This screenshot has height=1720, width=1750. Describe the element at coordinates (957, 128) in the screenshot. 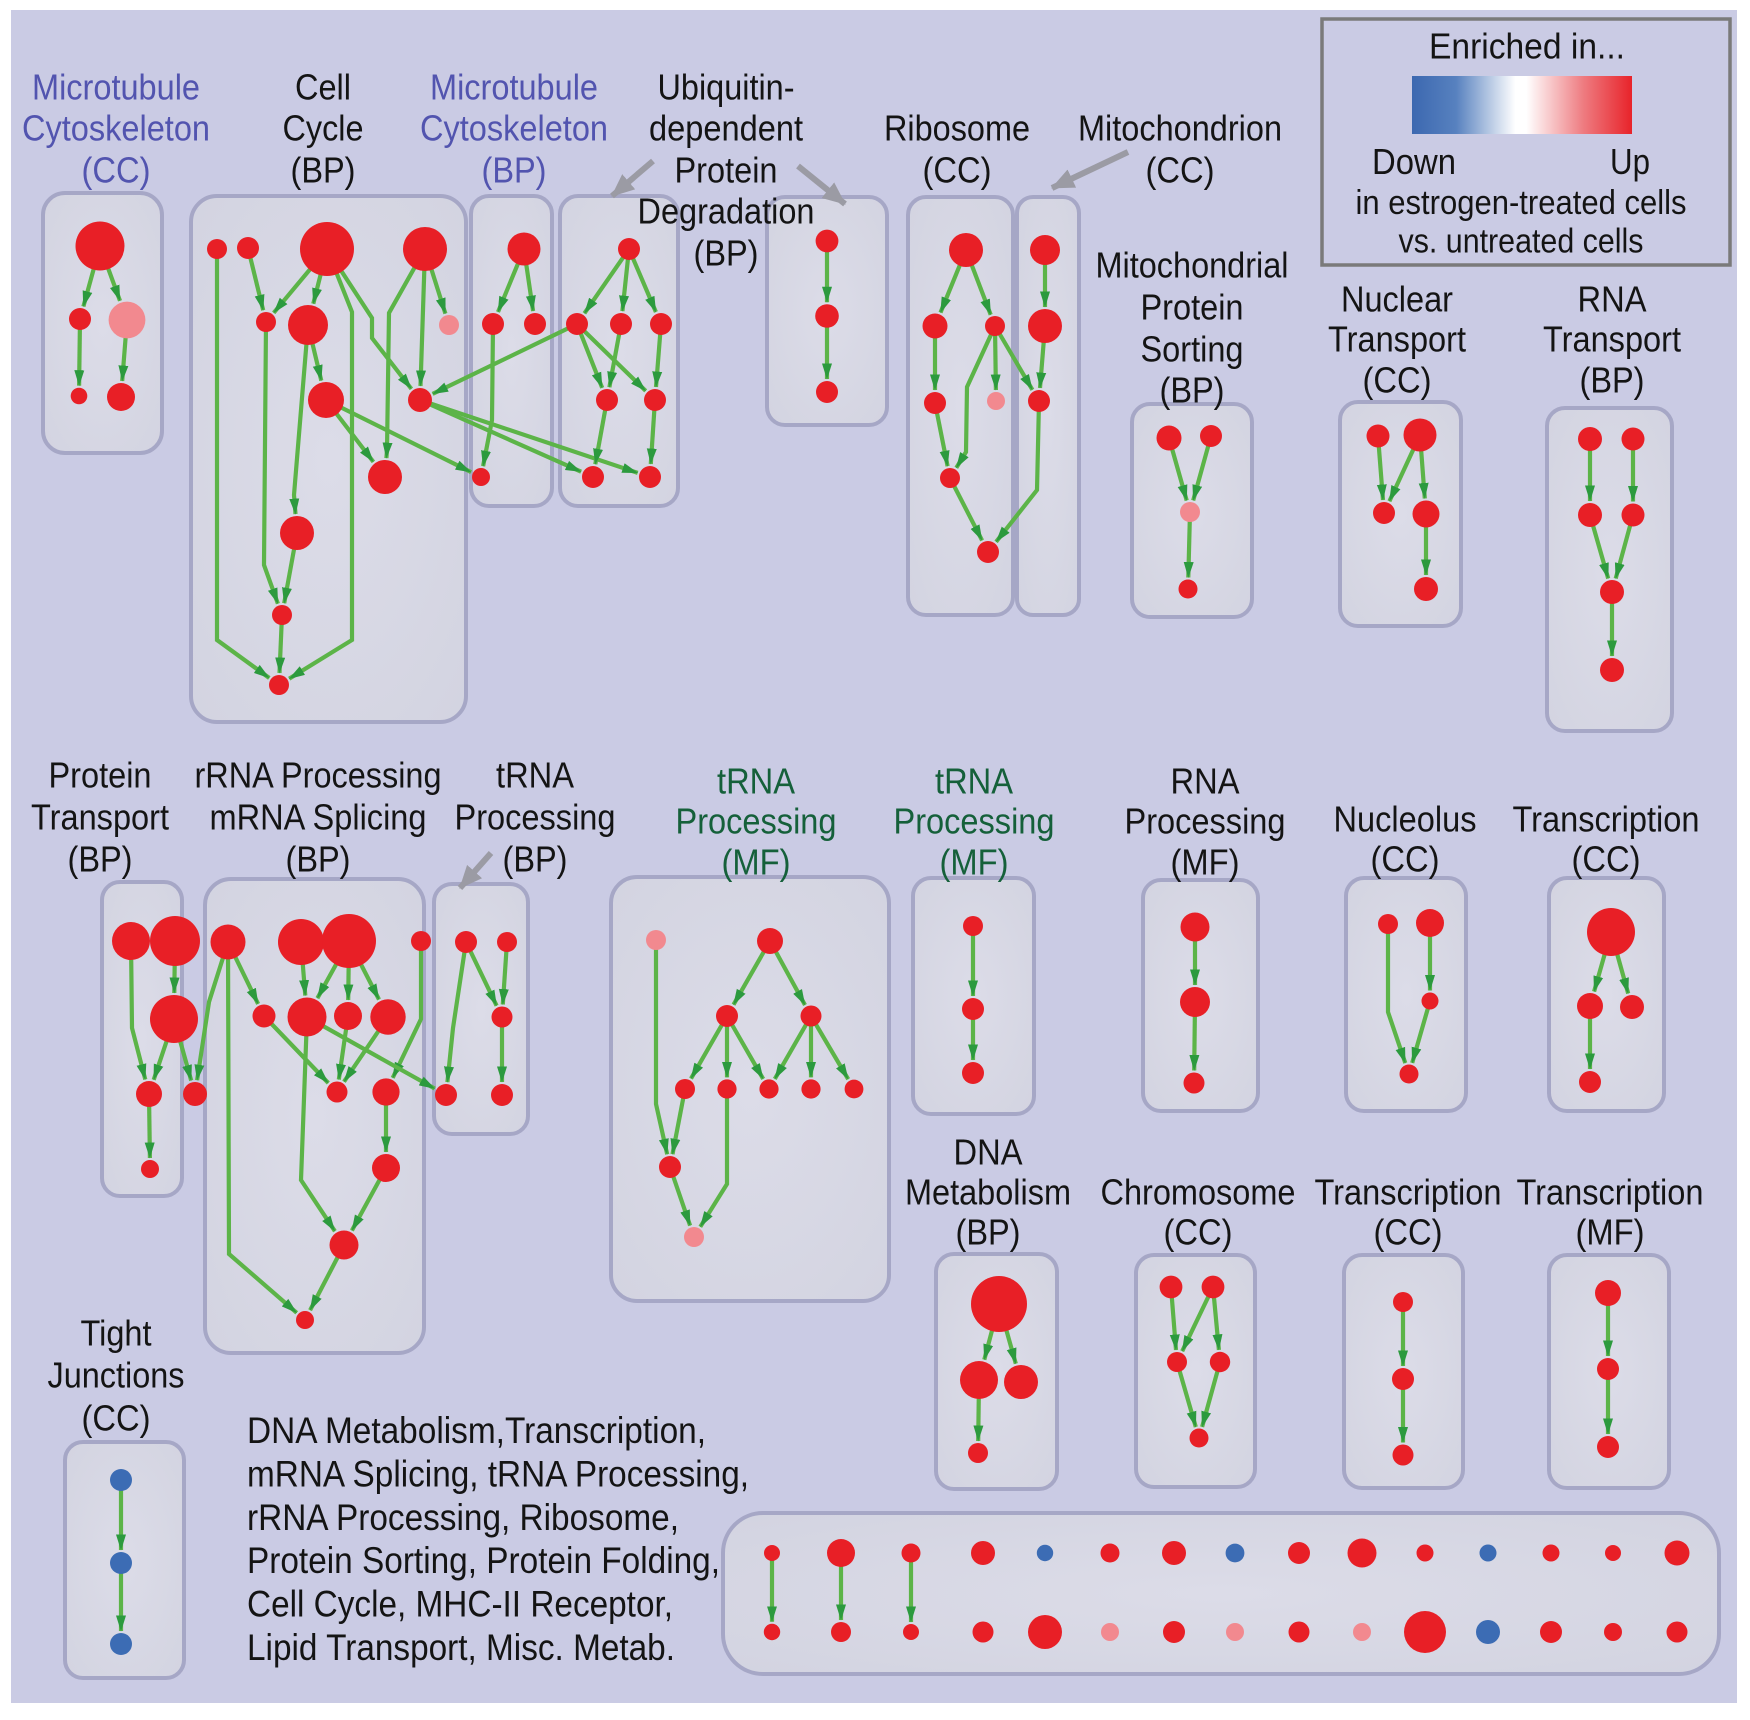

I see `svg-text: Ribosome` at that location.